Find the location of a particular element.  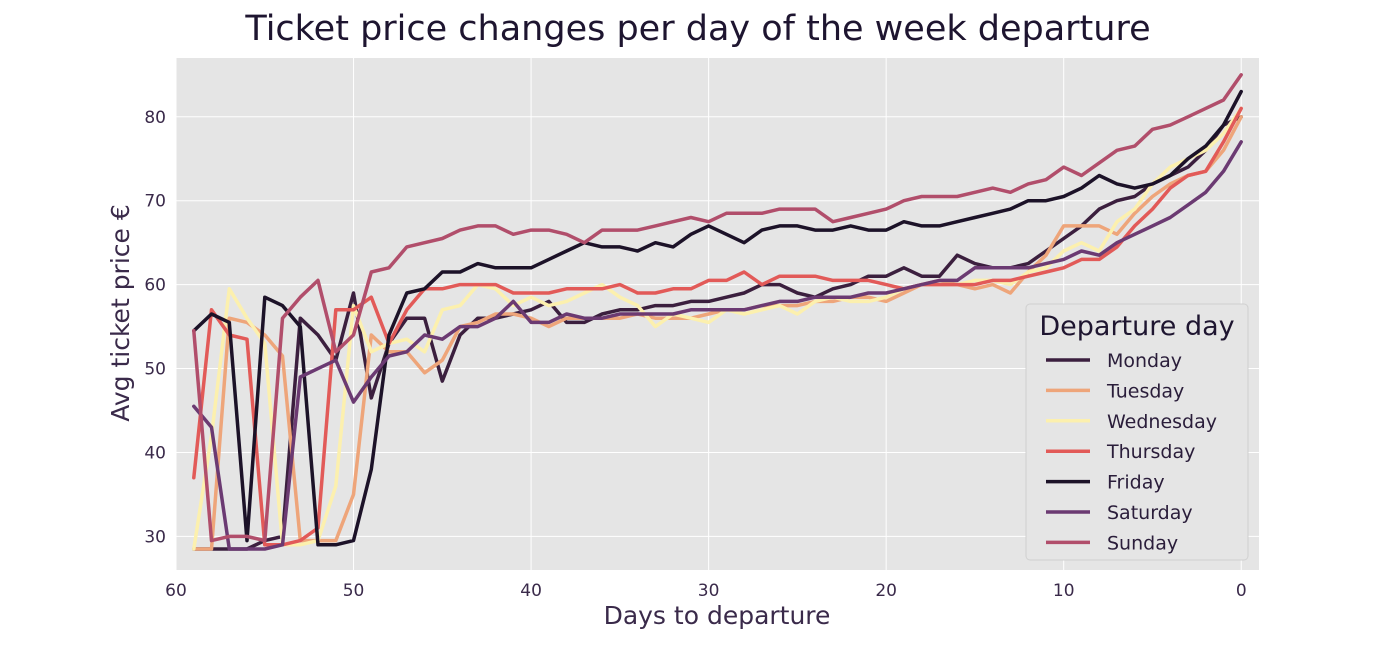

x-tick-label: 60 is located at coordinates (176, 591).